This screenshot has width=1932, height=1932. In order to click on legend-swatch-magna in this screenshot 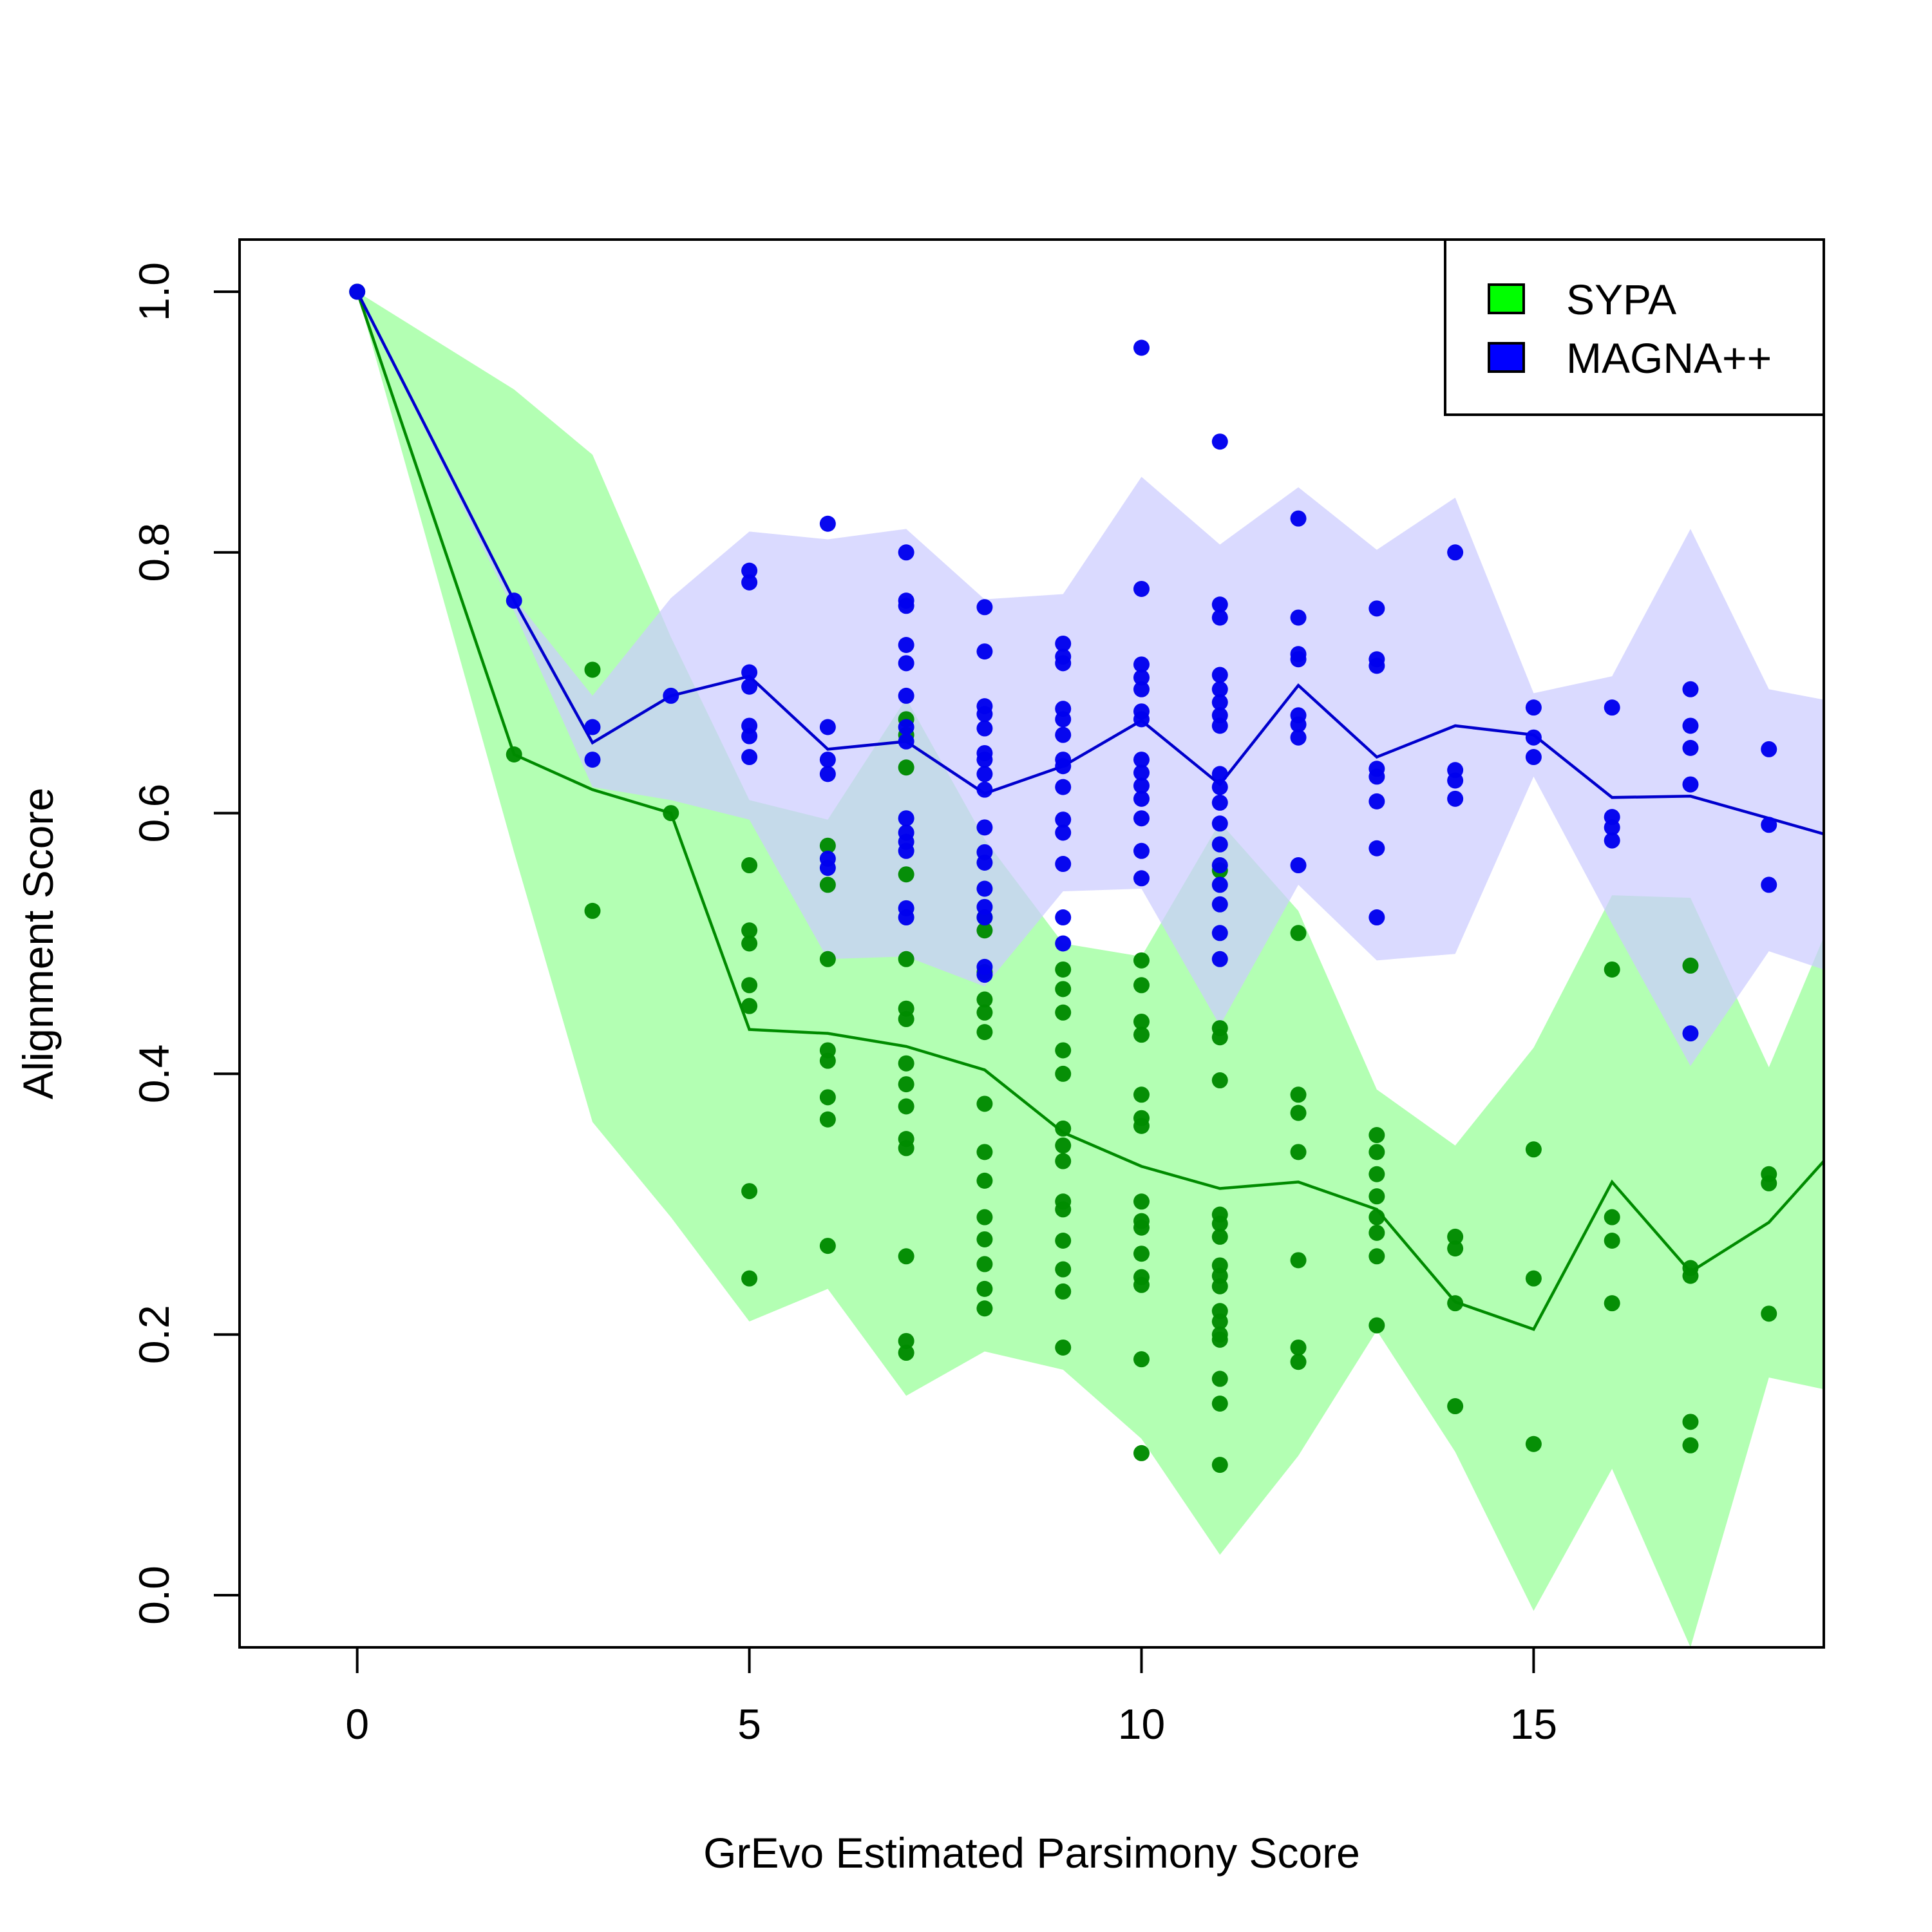, I will do `click(1506, 357)`.